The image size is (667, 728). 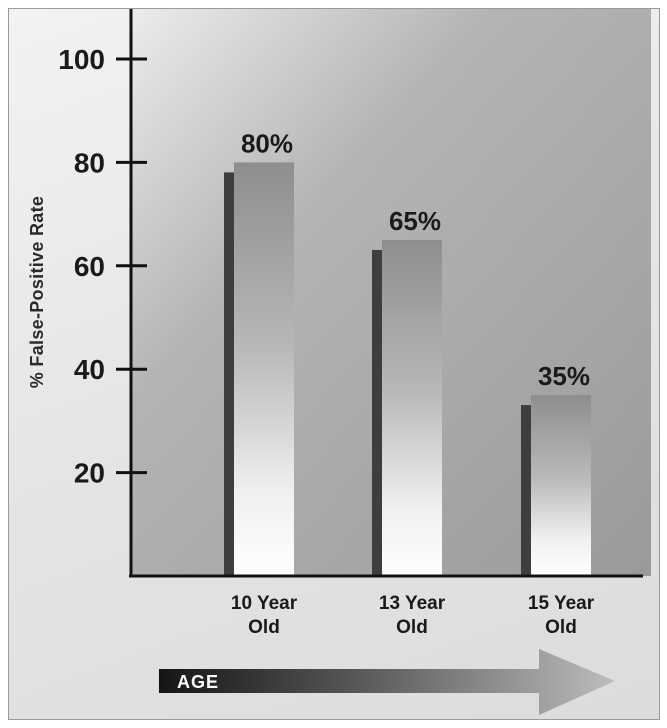 I want to click on y-axis-ticks: 20 40 60 80 100, so click(x=102, y=266).